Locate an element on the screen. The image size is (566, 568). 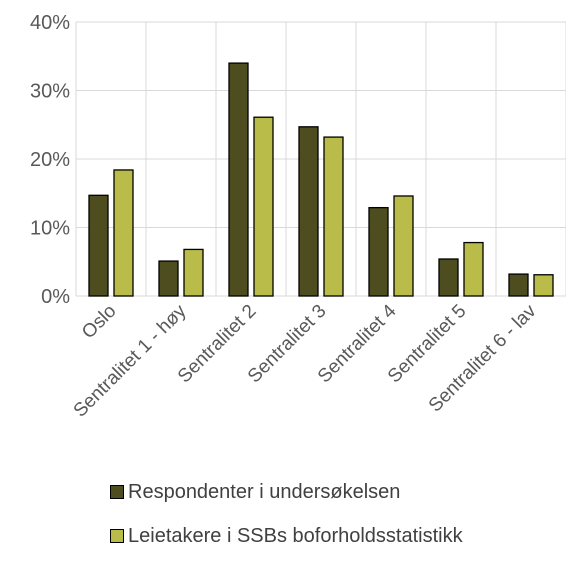
legend-label-leietakere: Leietakere i SSBs boforholdsstatistikk is located at coordinates (295, 535).